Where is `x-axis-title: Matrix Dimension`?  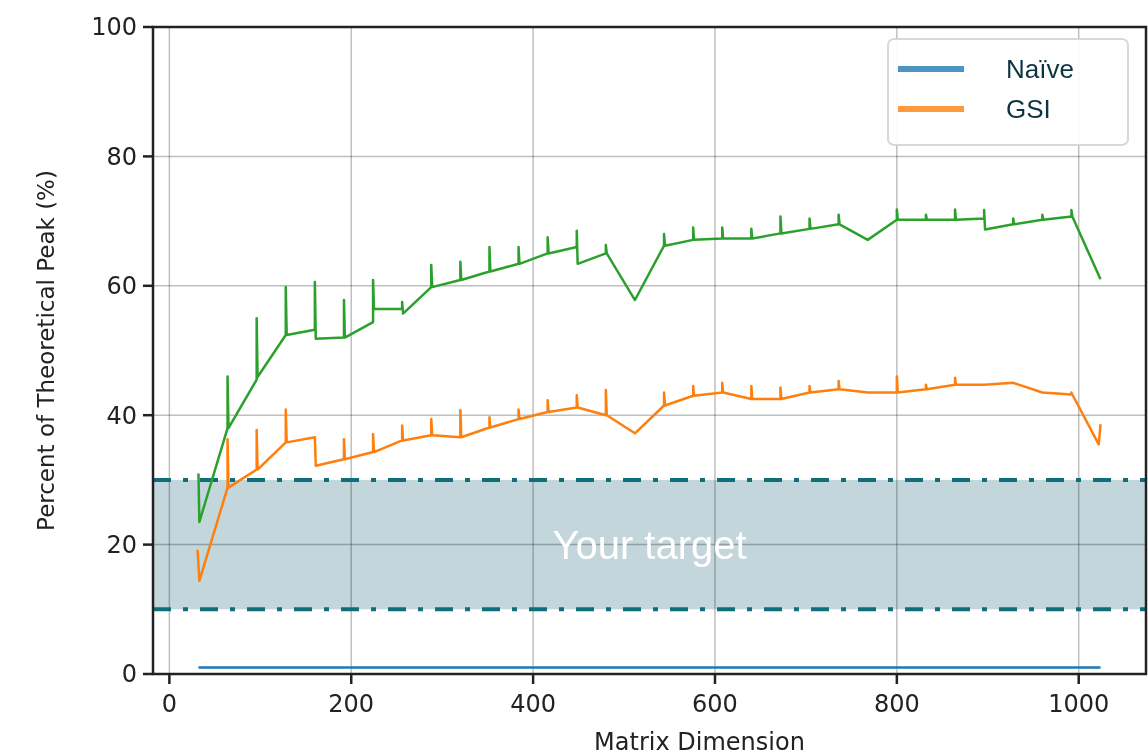 x-axis-title: Matrix Dimension is located at coordinates (699, 741).